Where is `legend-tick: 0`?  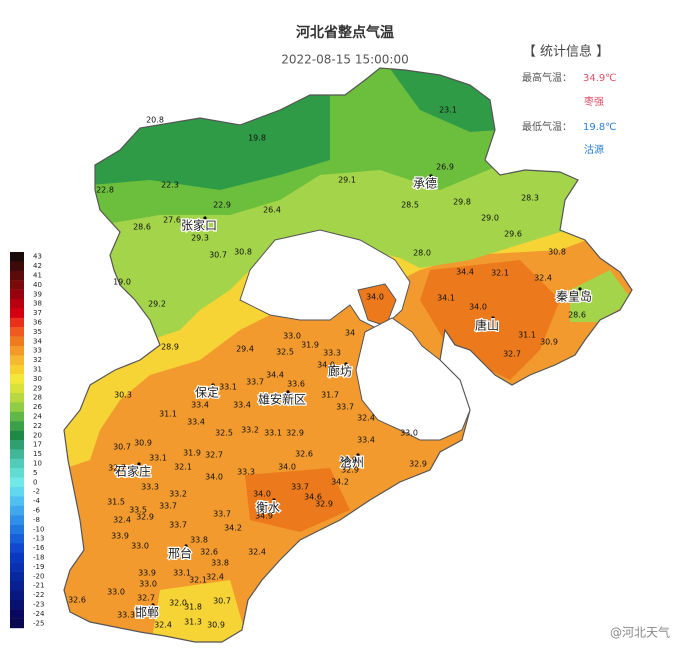 legend-tick: 0 is located at coordinates (35, 482).